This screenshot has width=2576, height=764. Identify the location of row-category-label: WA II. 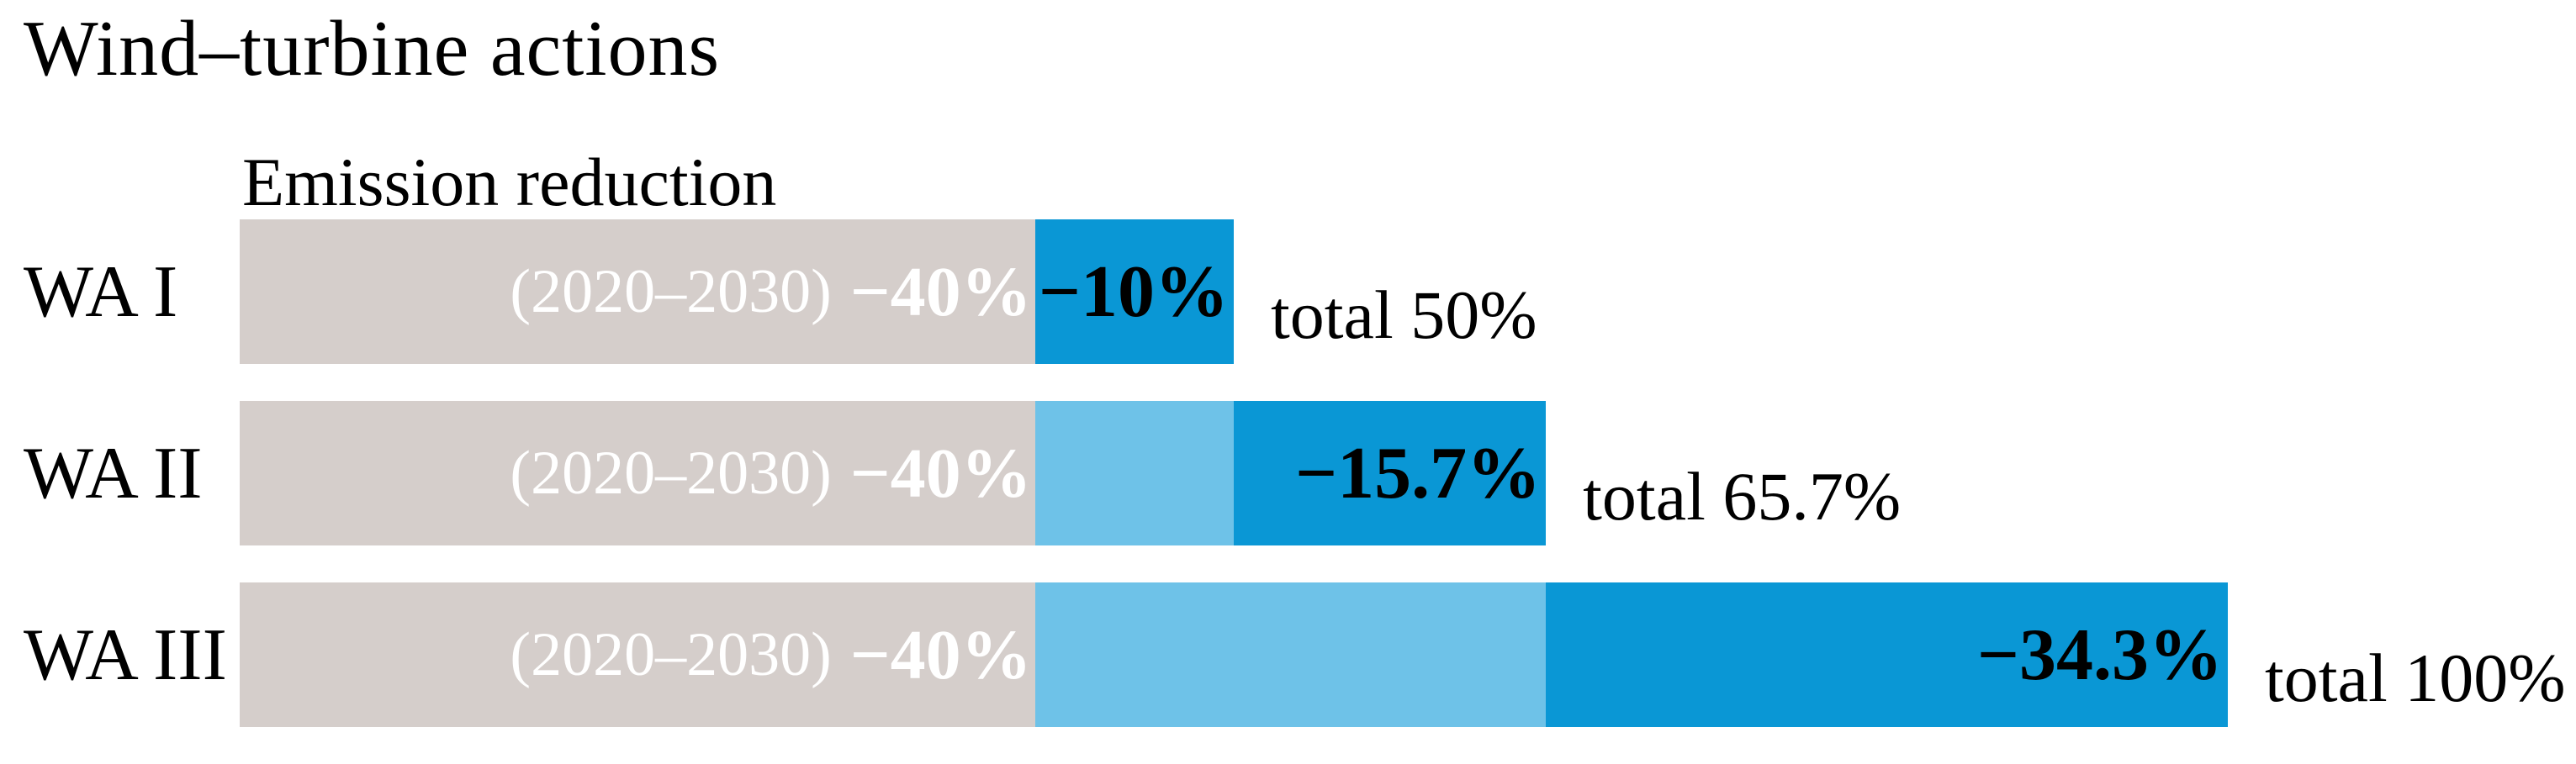
(113, 473).